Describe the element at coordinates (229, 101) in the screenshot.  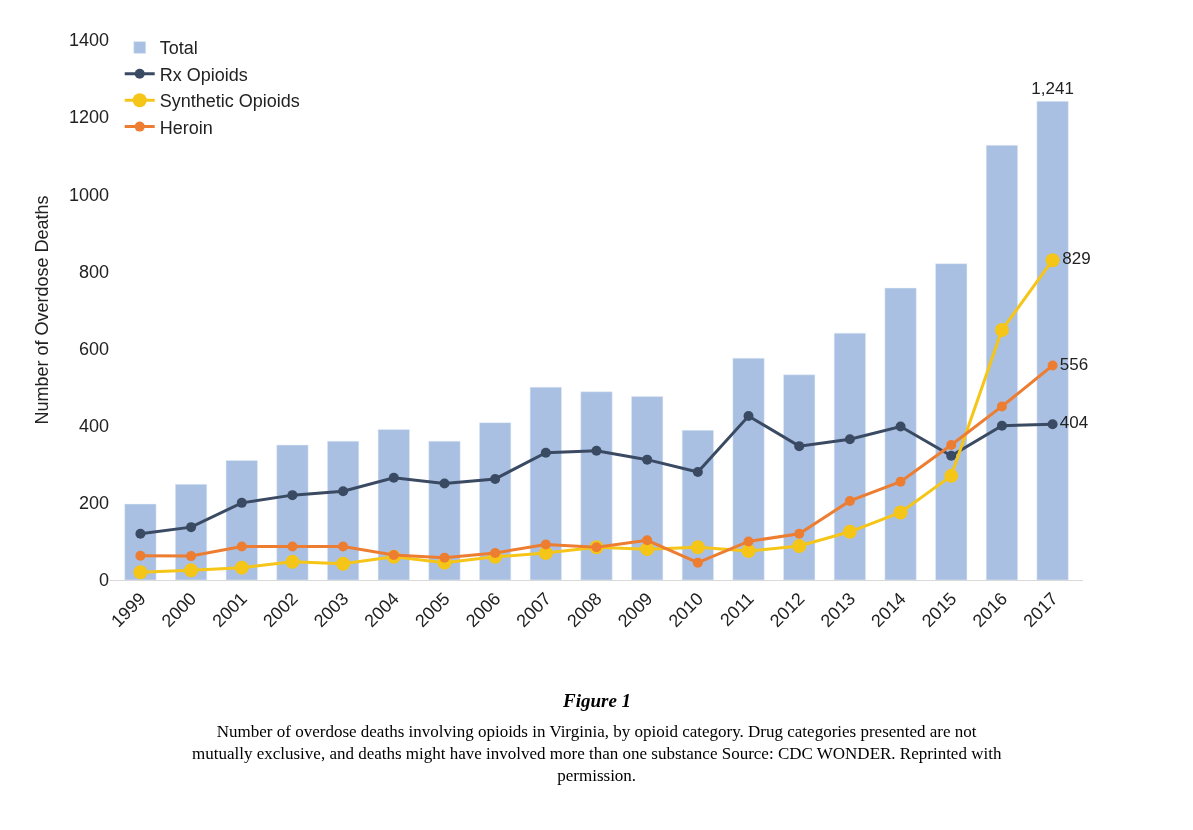
I see `legend-label: Synthetic Opioids` at that location.